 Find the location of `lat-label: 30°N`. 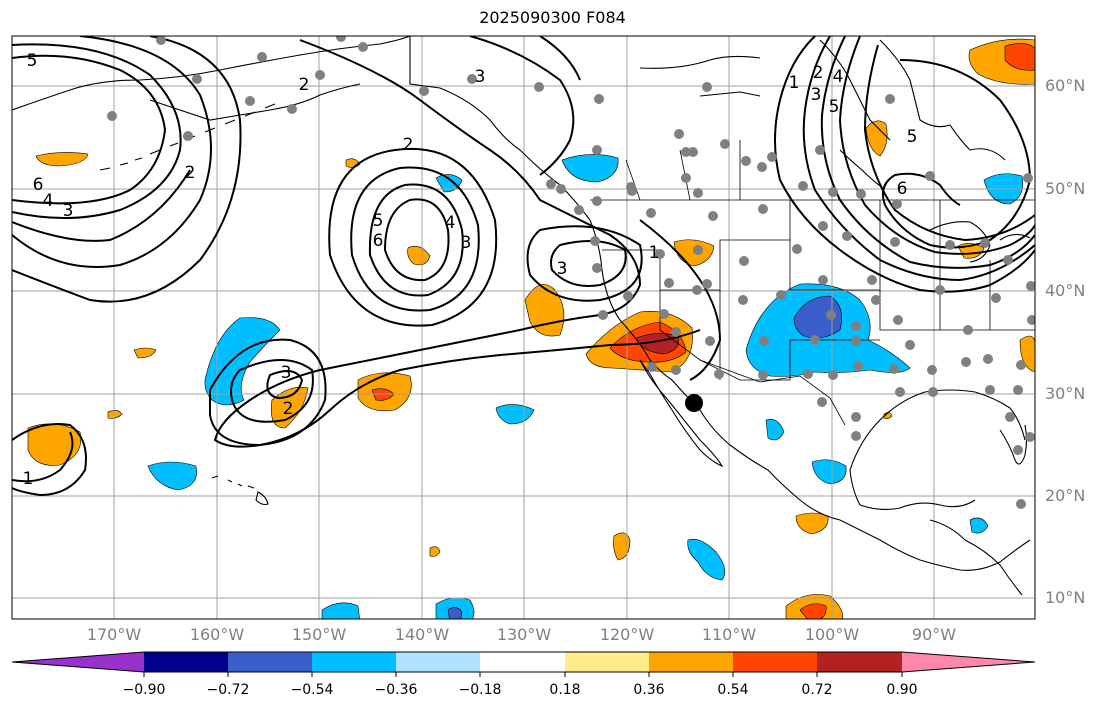

lat-label: 30°N is located at coordinates (1065, 393).